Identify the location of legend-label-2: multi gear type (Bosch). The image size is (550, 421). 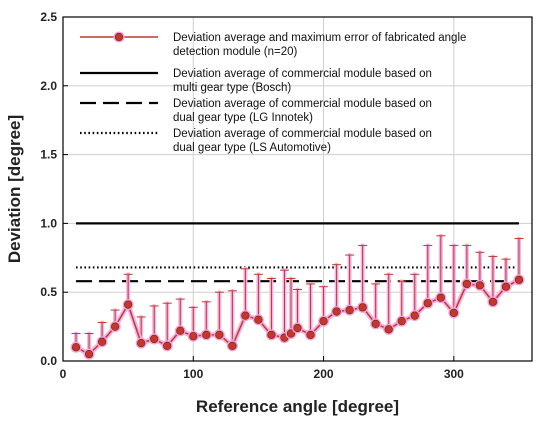
(232, 88).